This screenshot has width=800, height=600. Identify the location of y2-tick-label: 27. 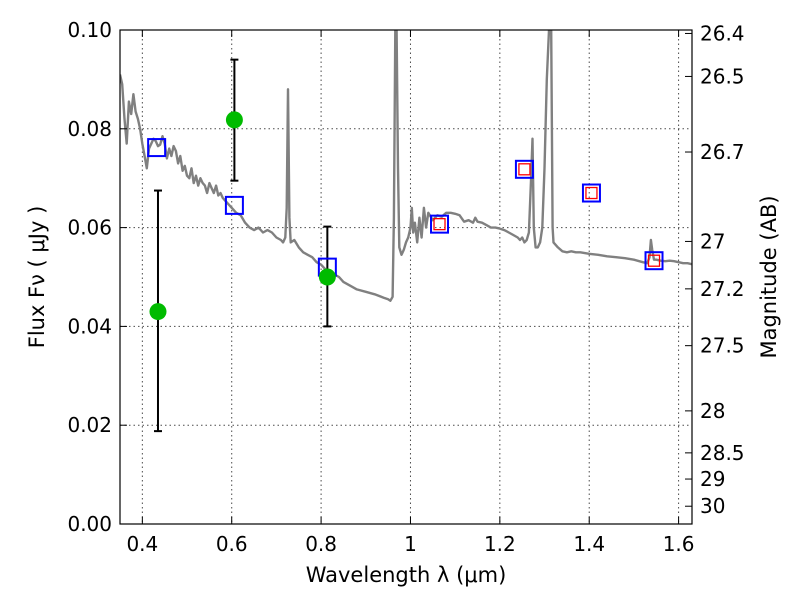
(712, 241).